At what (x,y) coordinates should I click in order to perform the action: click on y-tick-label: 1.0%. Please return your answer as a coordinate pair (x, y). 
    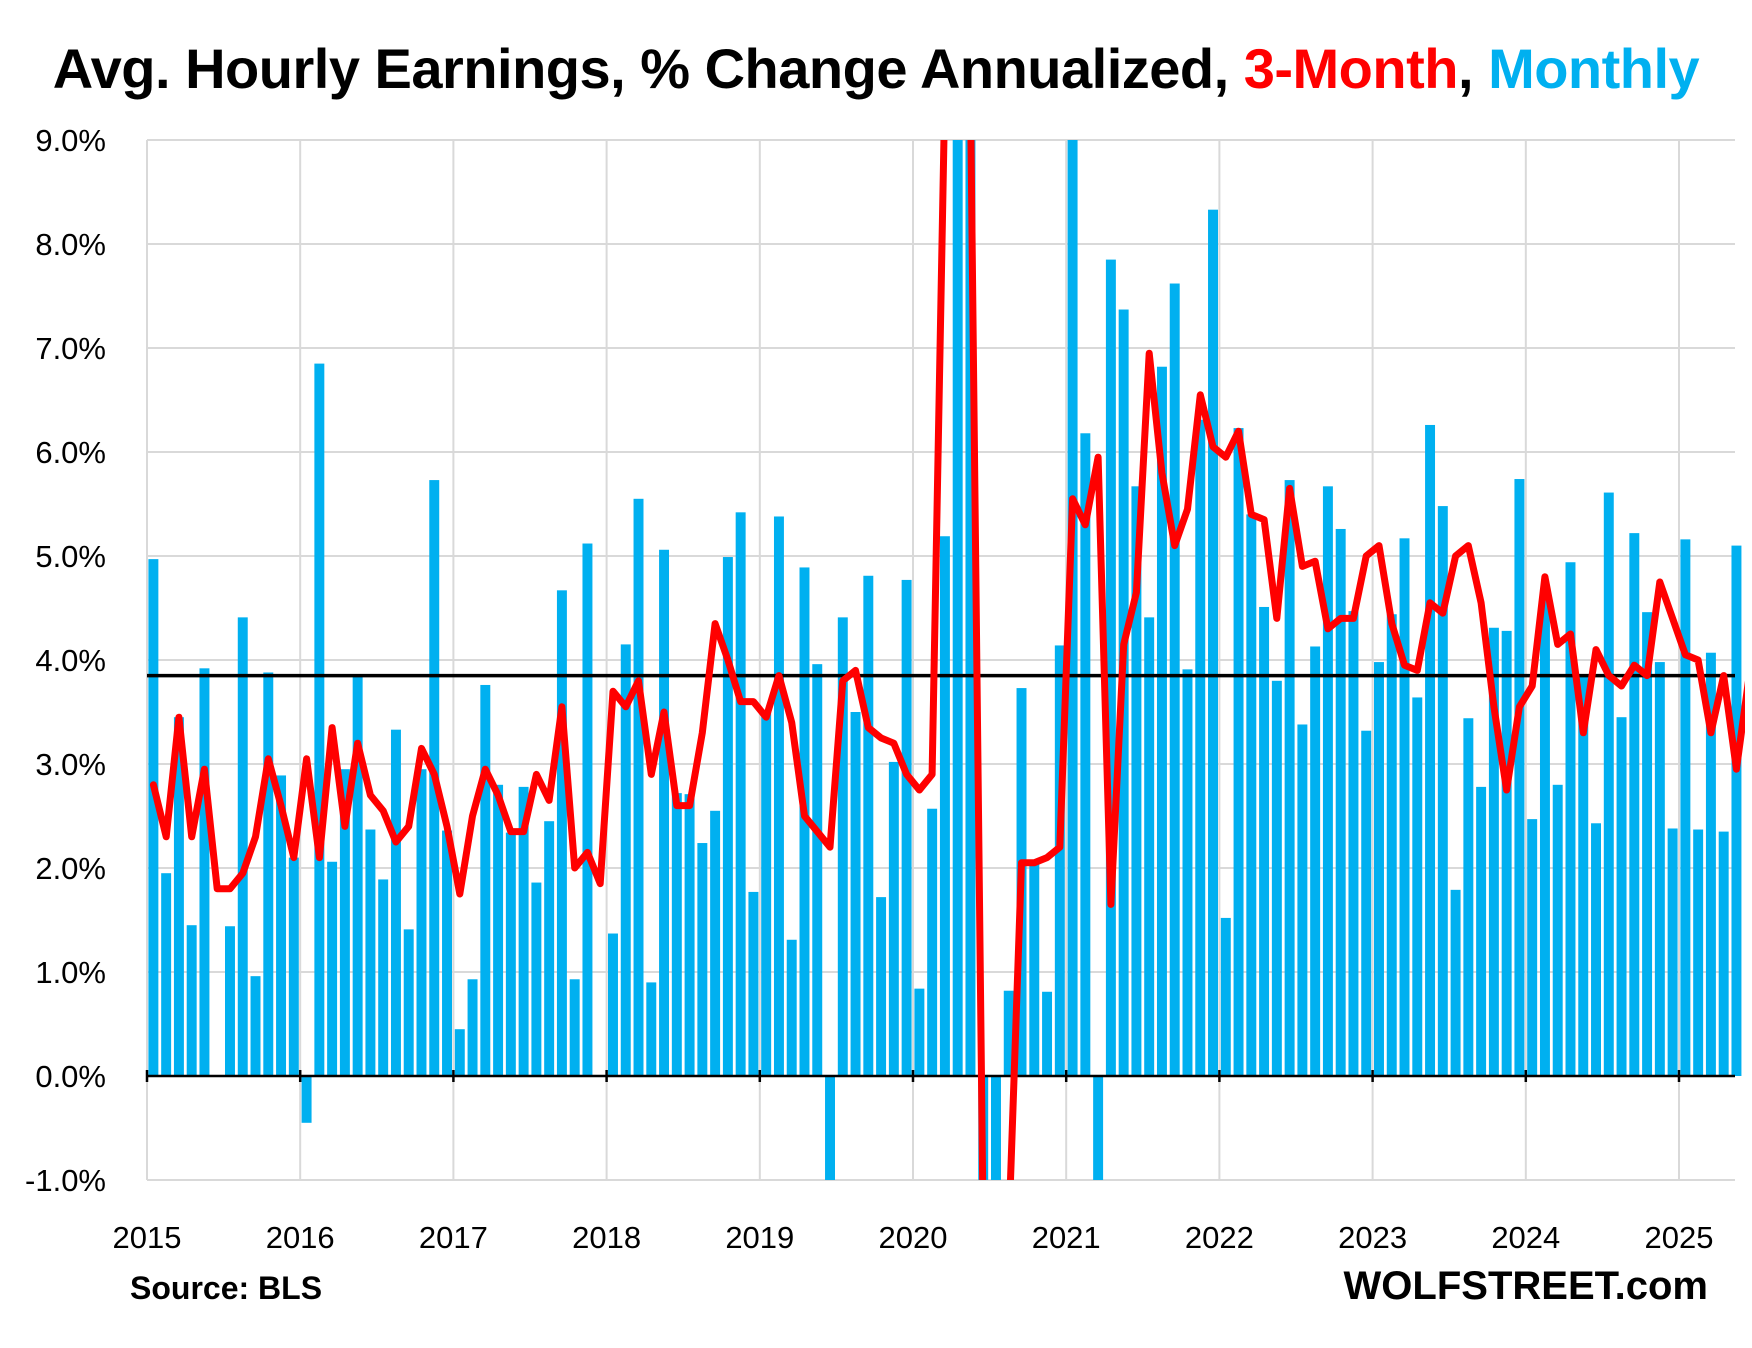
    Looking at the image, I should click on (70, 972).